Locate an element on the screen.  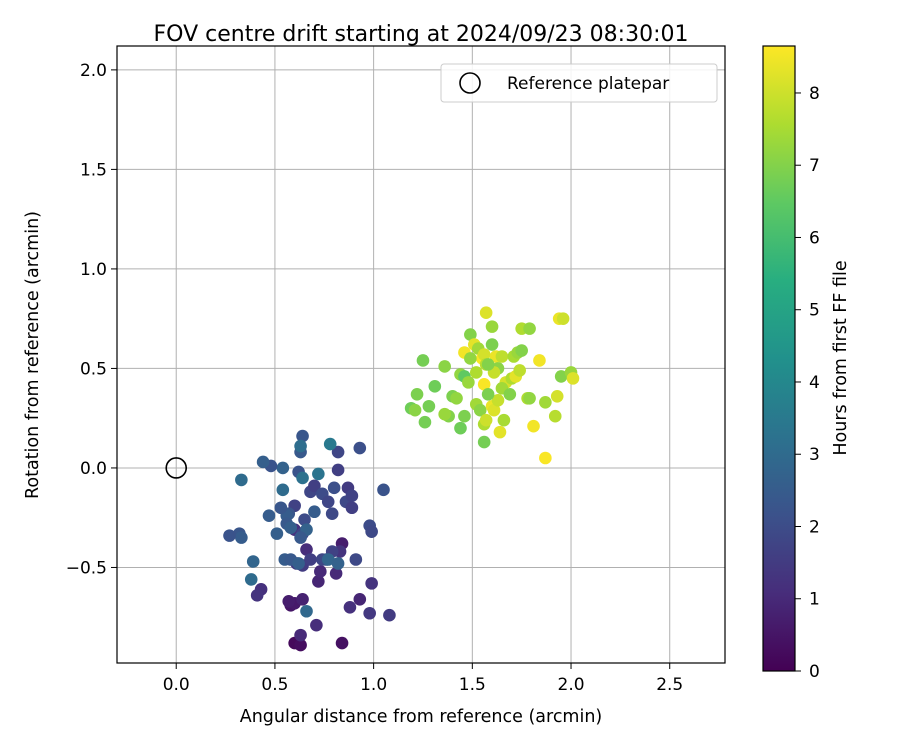
x-axis-ticks: 0.0 0.5 1.0 1.5 2.0 2.5 is located at coordinates (423, 679).